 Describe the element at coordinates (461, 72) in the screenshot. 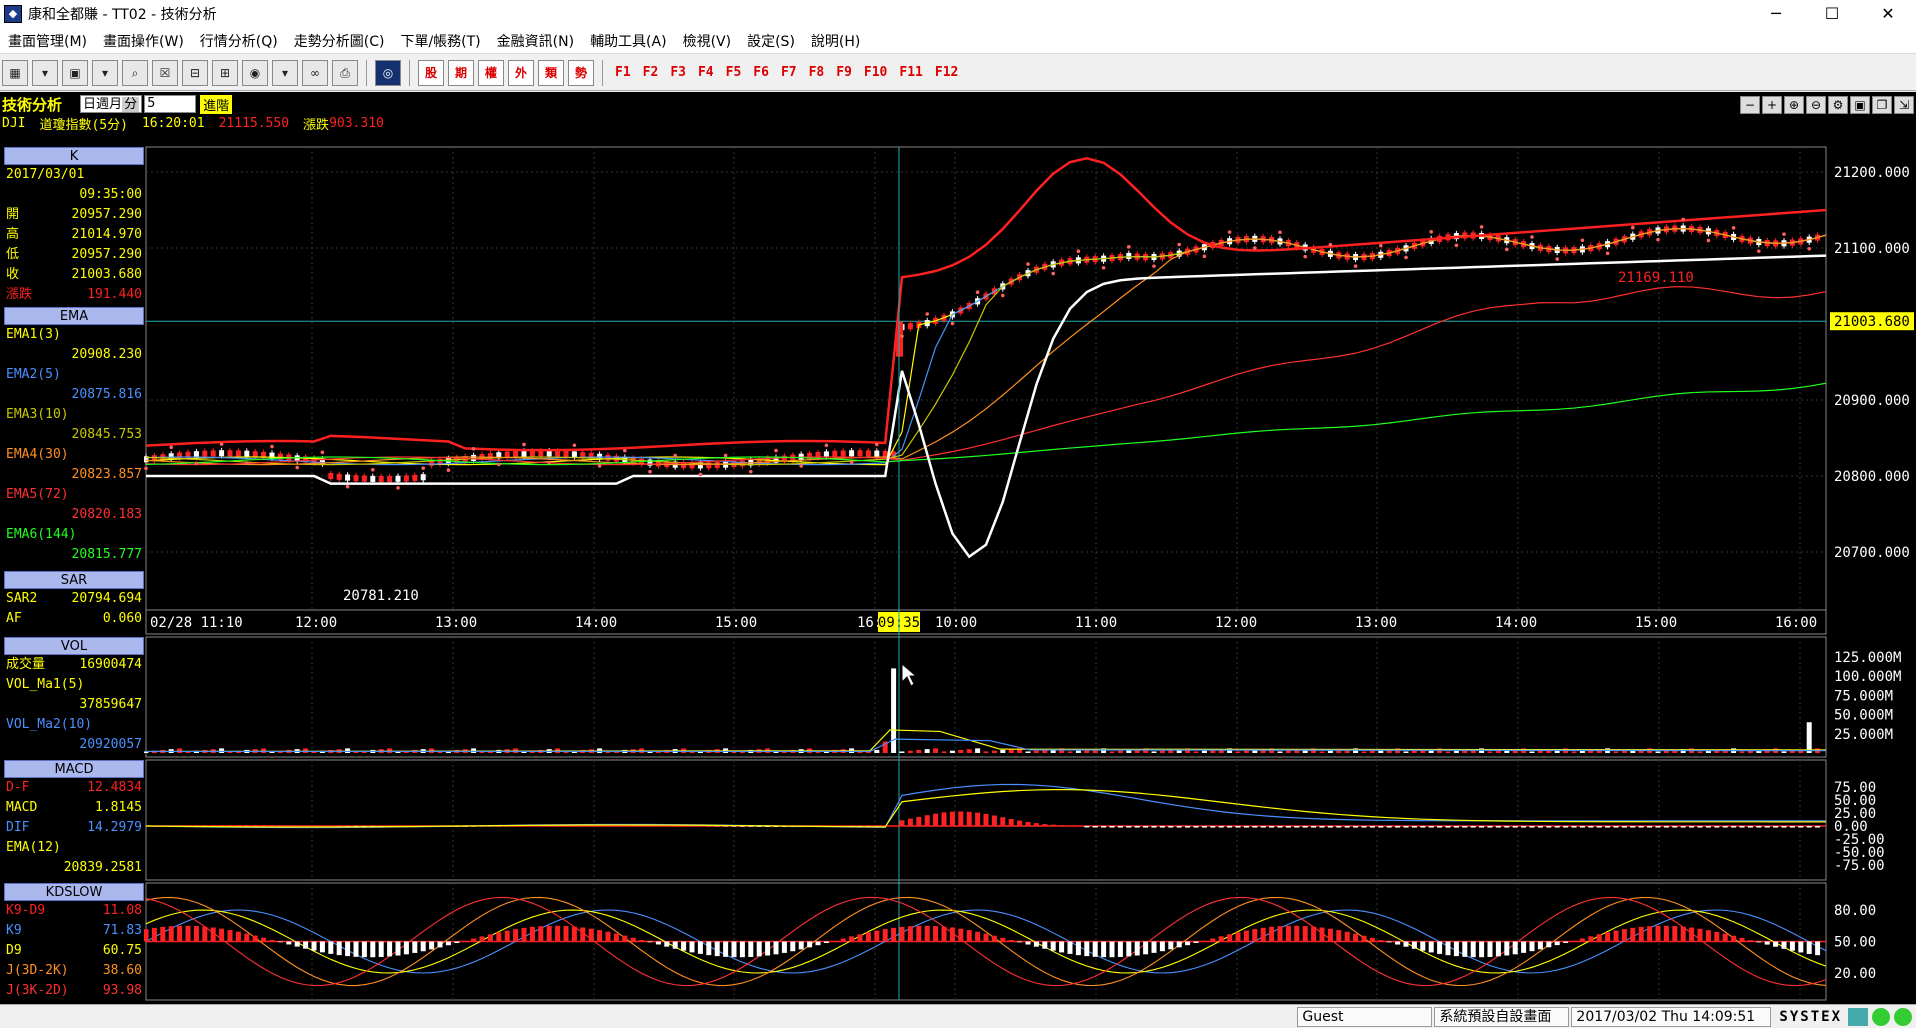

I see `quick-button-1: 期` at that location.